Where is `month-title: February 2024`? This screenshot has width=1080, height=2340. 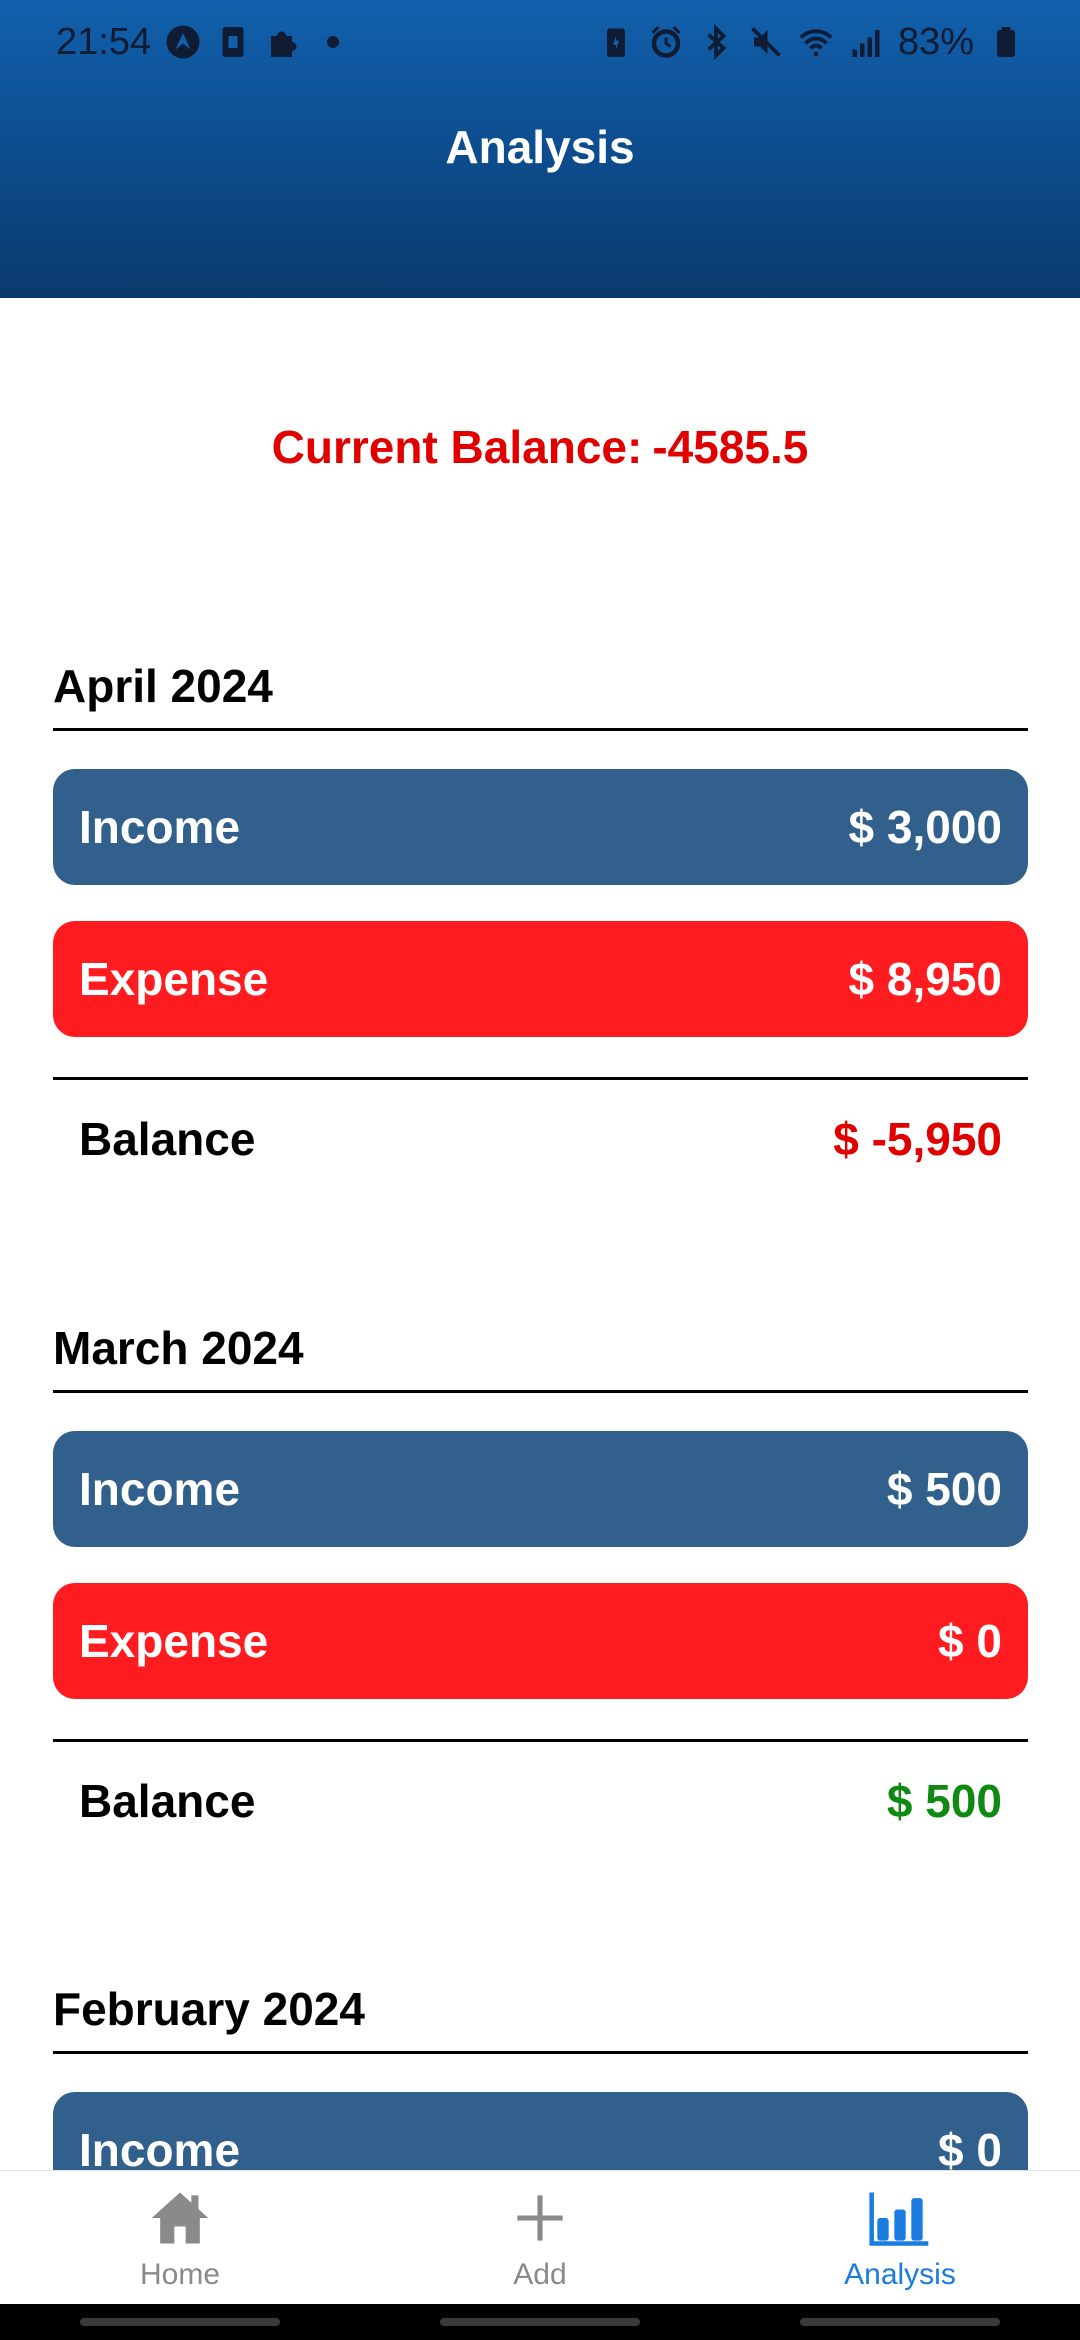 month-title: February 2024 is located at coordinates (209, 2009).